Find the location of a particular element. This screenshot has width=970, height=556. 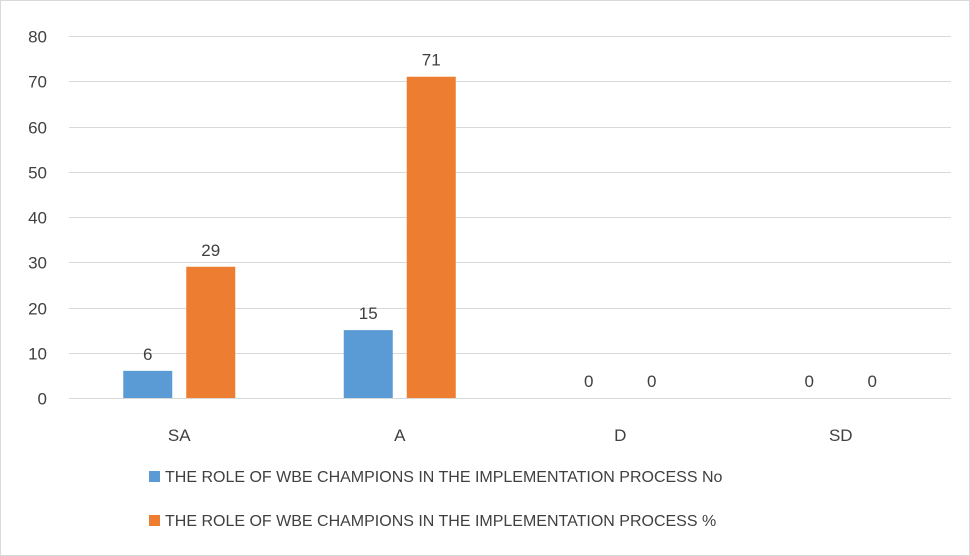

y-tick-label: 50 is located at coordinates (37, 173).